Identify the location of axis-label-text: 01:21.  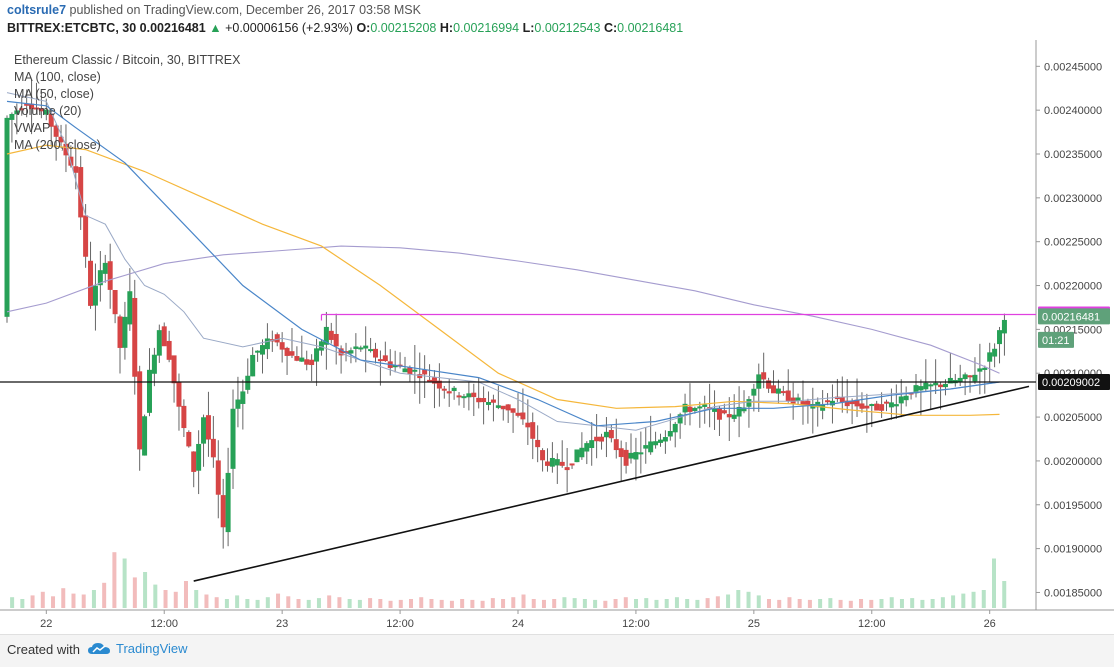
(1056, 341).